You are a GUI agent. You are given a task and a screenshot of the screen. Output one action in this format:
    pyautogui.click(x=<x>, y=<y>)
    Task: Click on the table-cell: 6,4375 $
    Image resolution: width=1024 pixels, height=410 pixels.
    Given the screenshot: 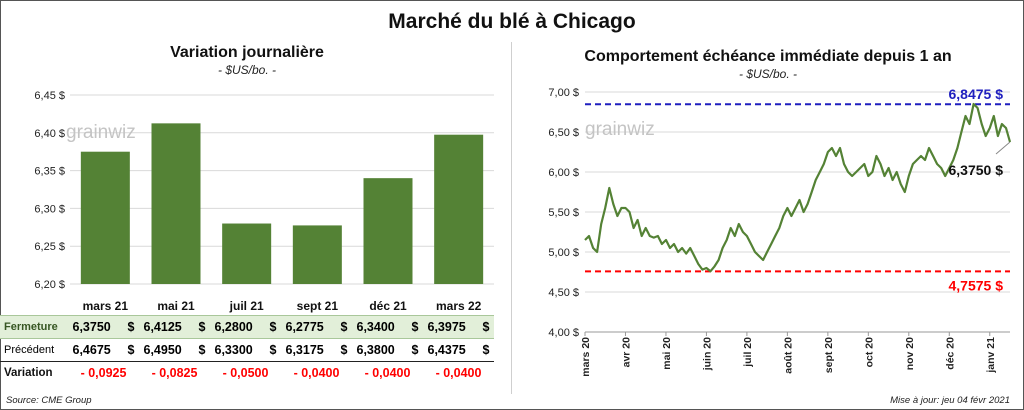 What is the action you would take?
    pyautogui.click(x=458, y=350)
    